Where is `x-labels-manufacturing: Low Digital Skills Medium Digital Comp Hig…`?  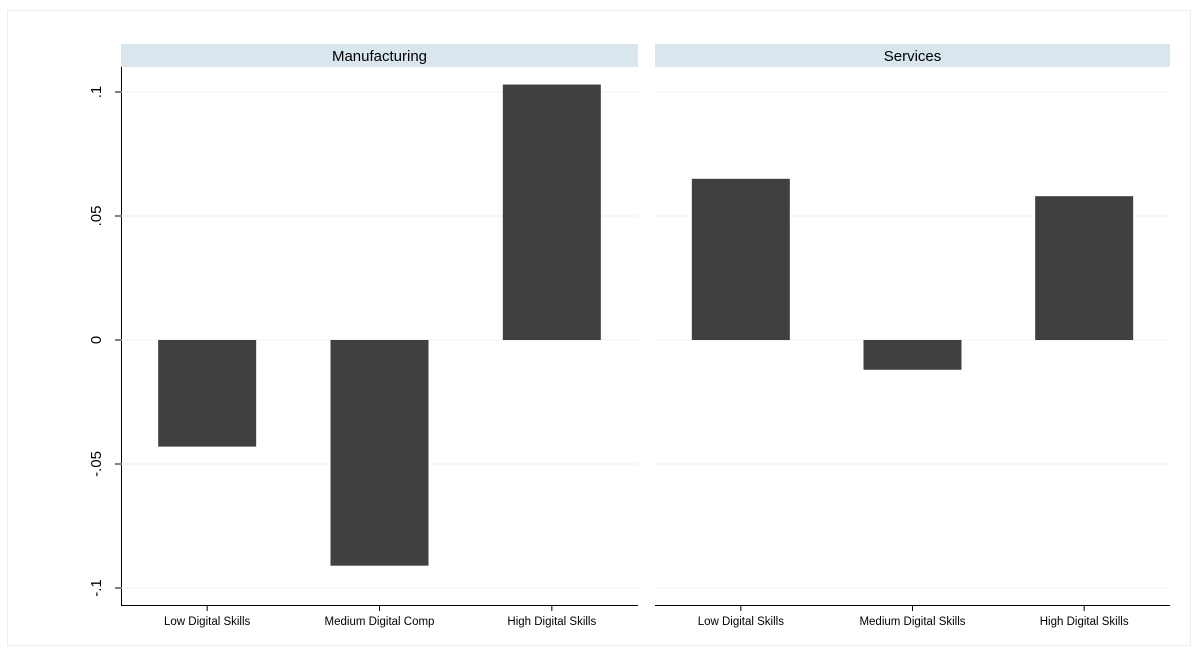
x-labels-manufacturing: Low Digital Skills Medium Digital Comp Hig… is located at coordinates (380, 622).